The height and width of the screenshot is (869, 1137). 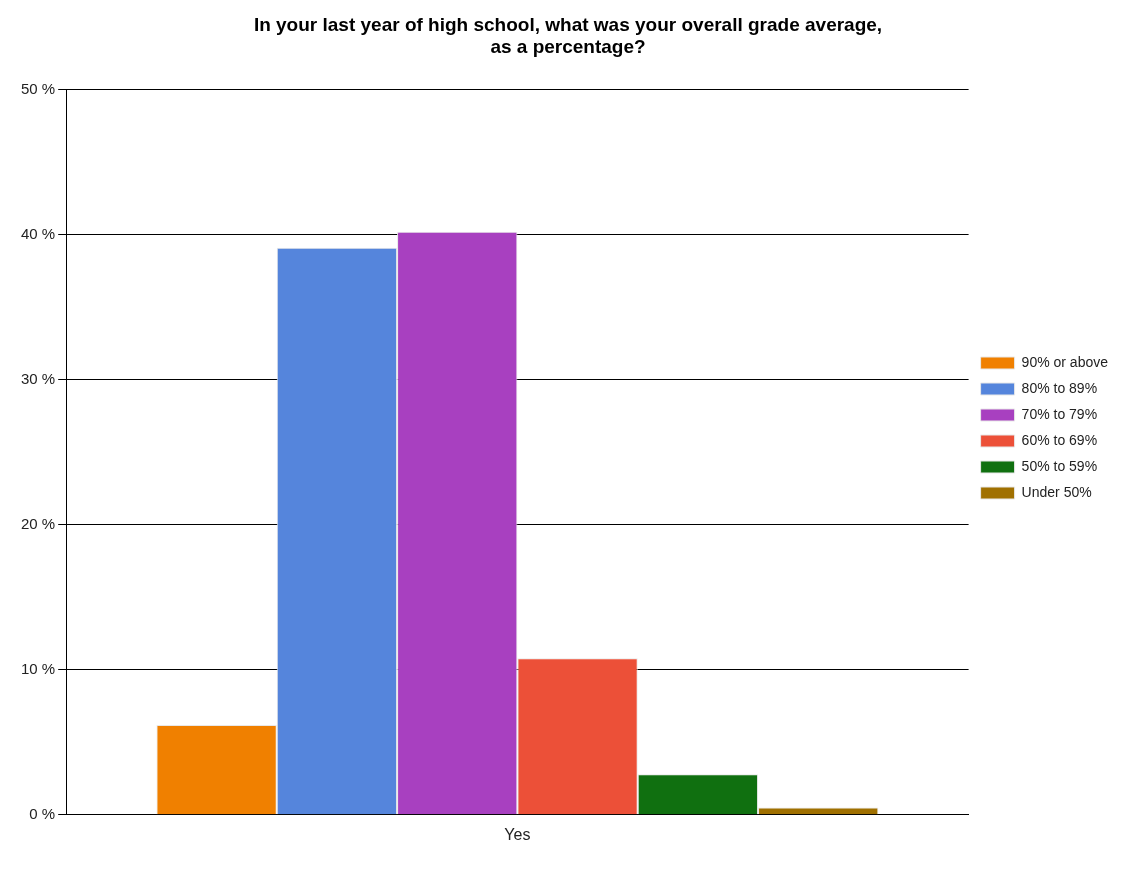 What do you see at coordinates (38, 233) in the screenshot?
I see `y-tick-label: 40 %` at bounding box center [38, 233].